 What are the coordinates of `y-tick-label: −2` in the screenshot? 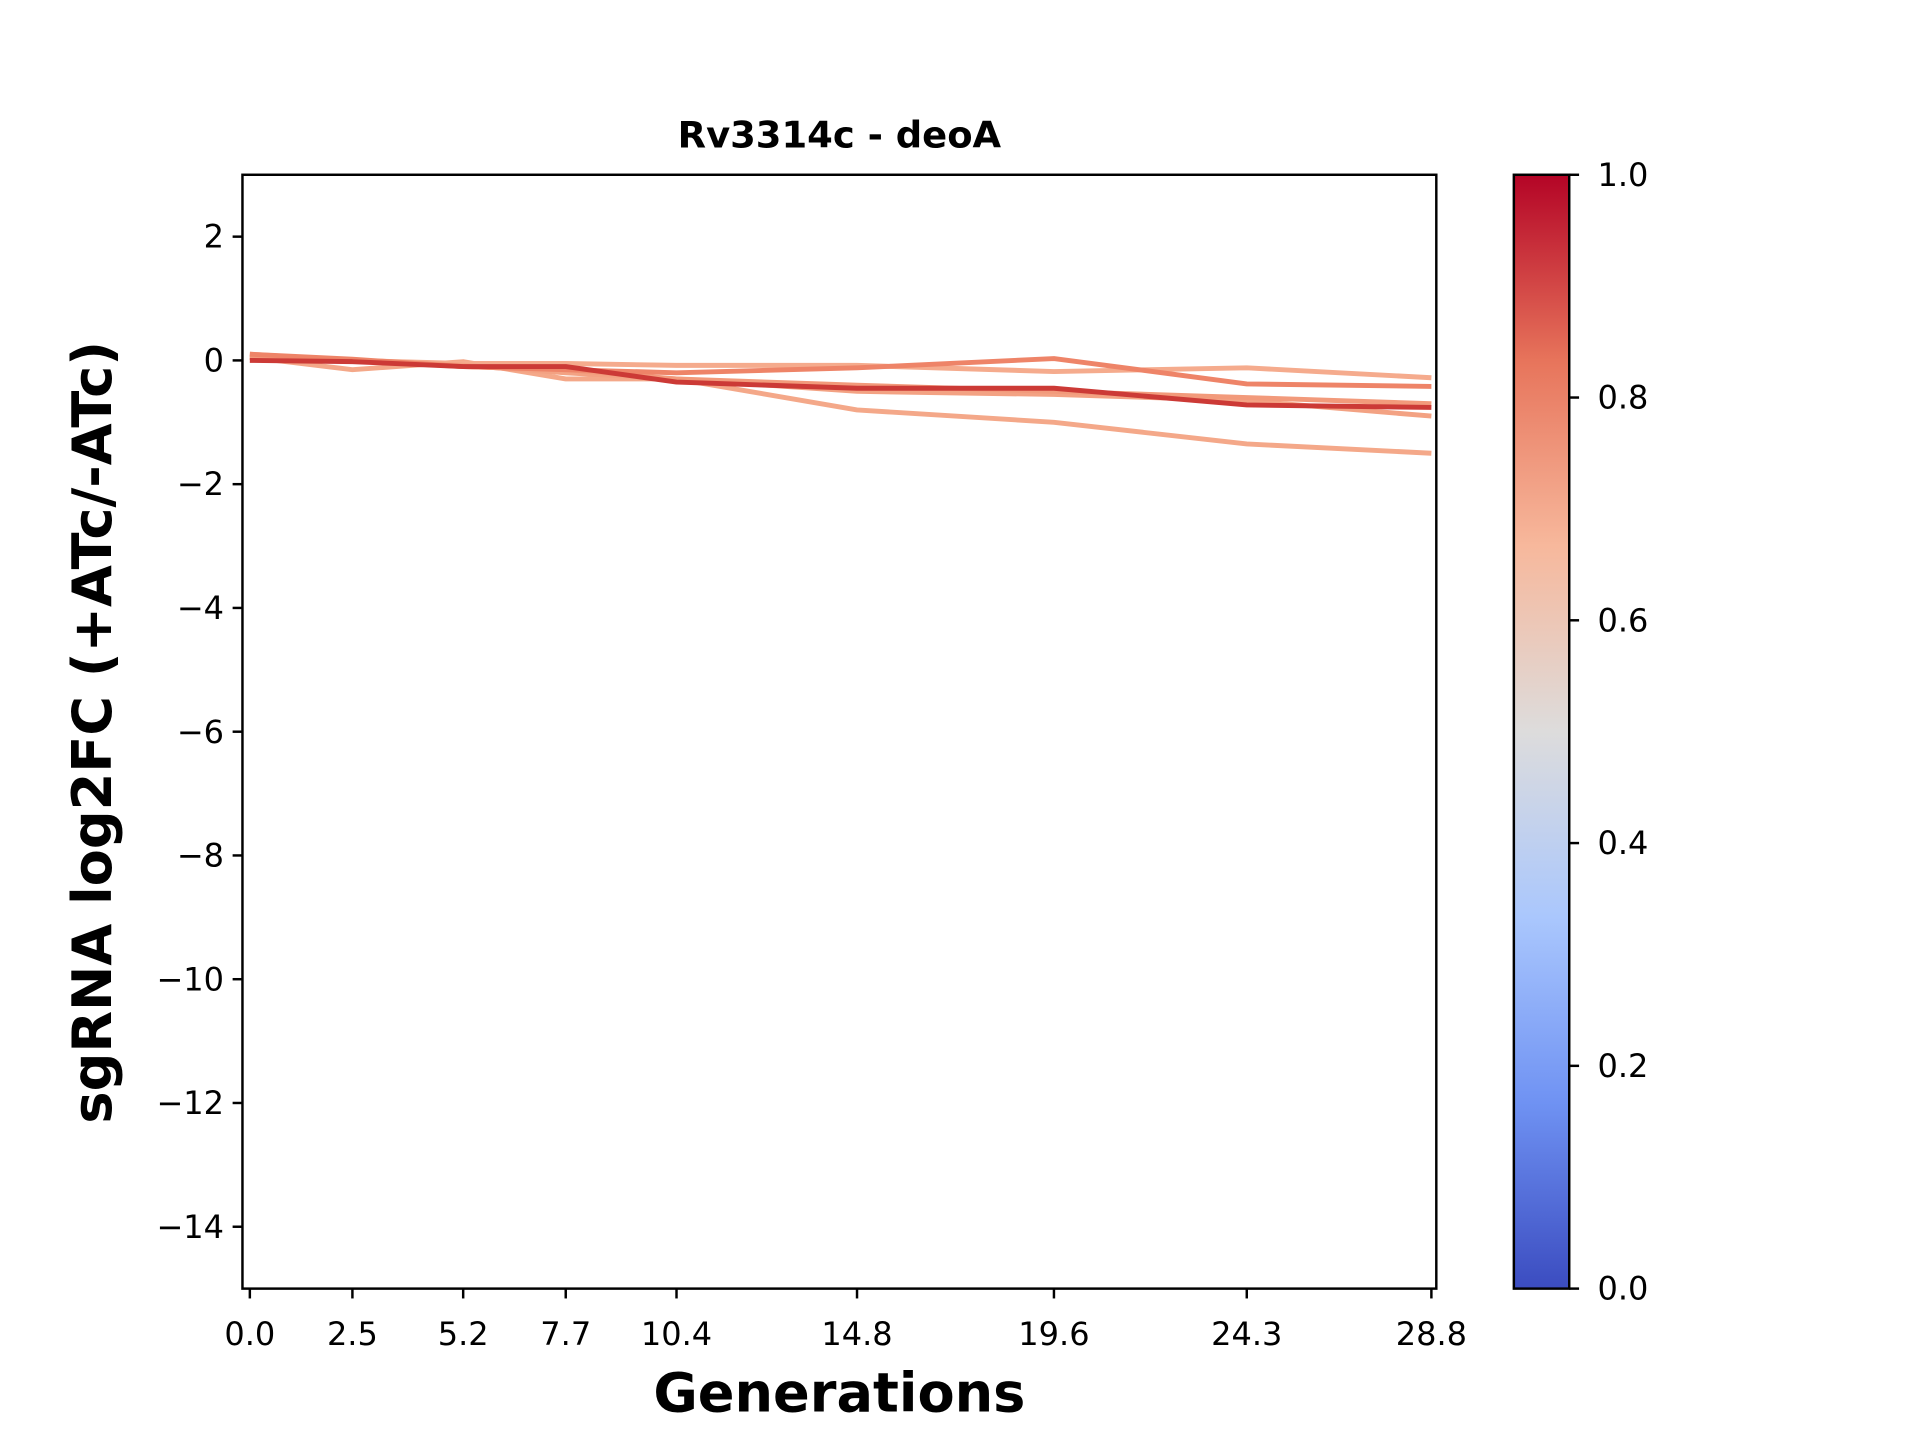 It's located at (200, 484).